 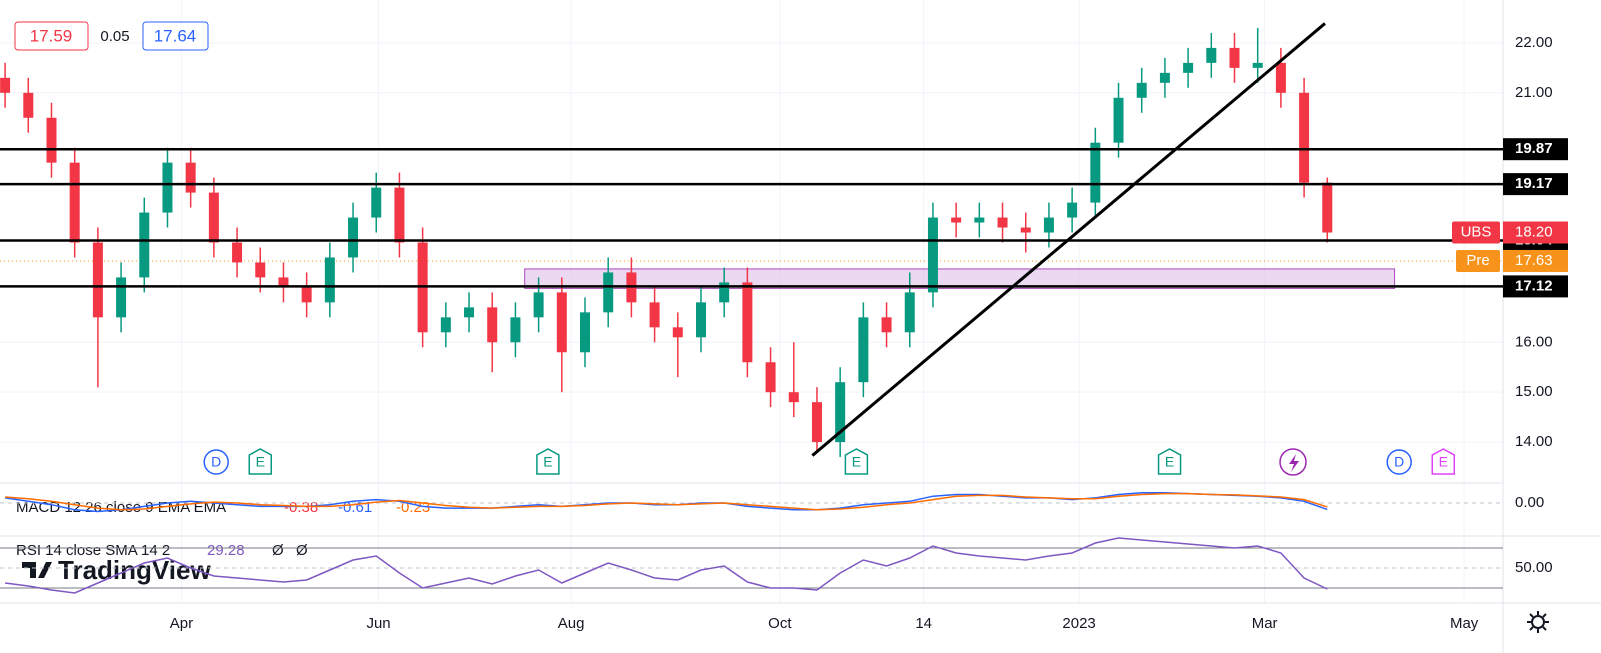 I want to click on logo-icon, so click(x=37, y=570).